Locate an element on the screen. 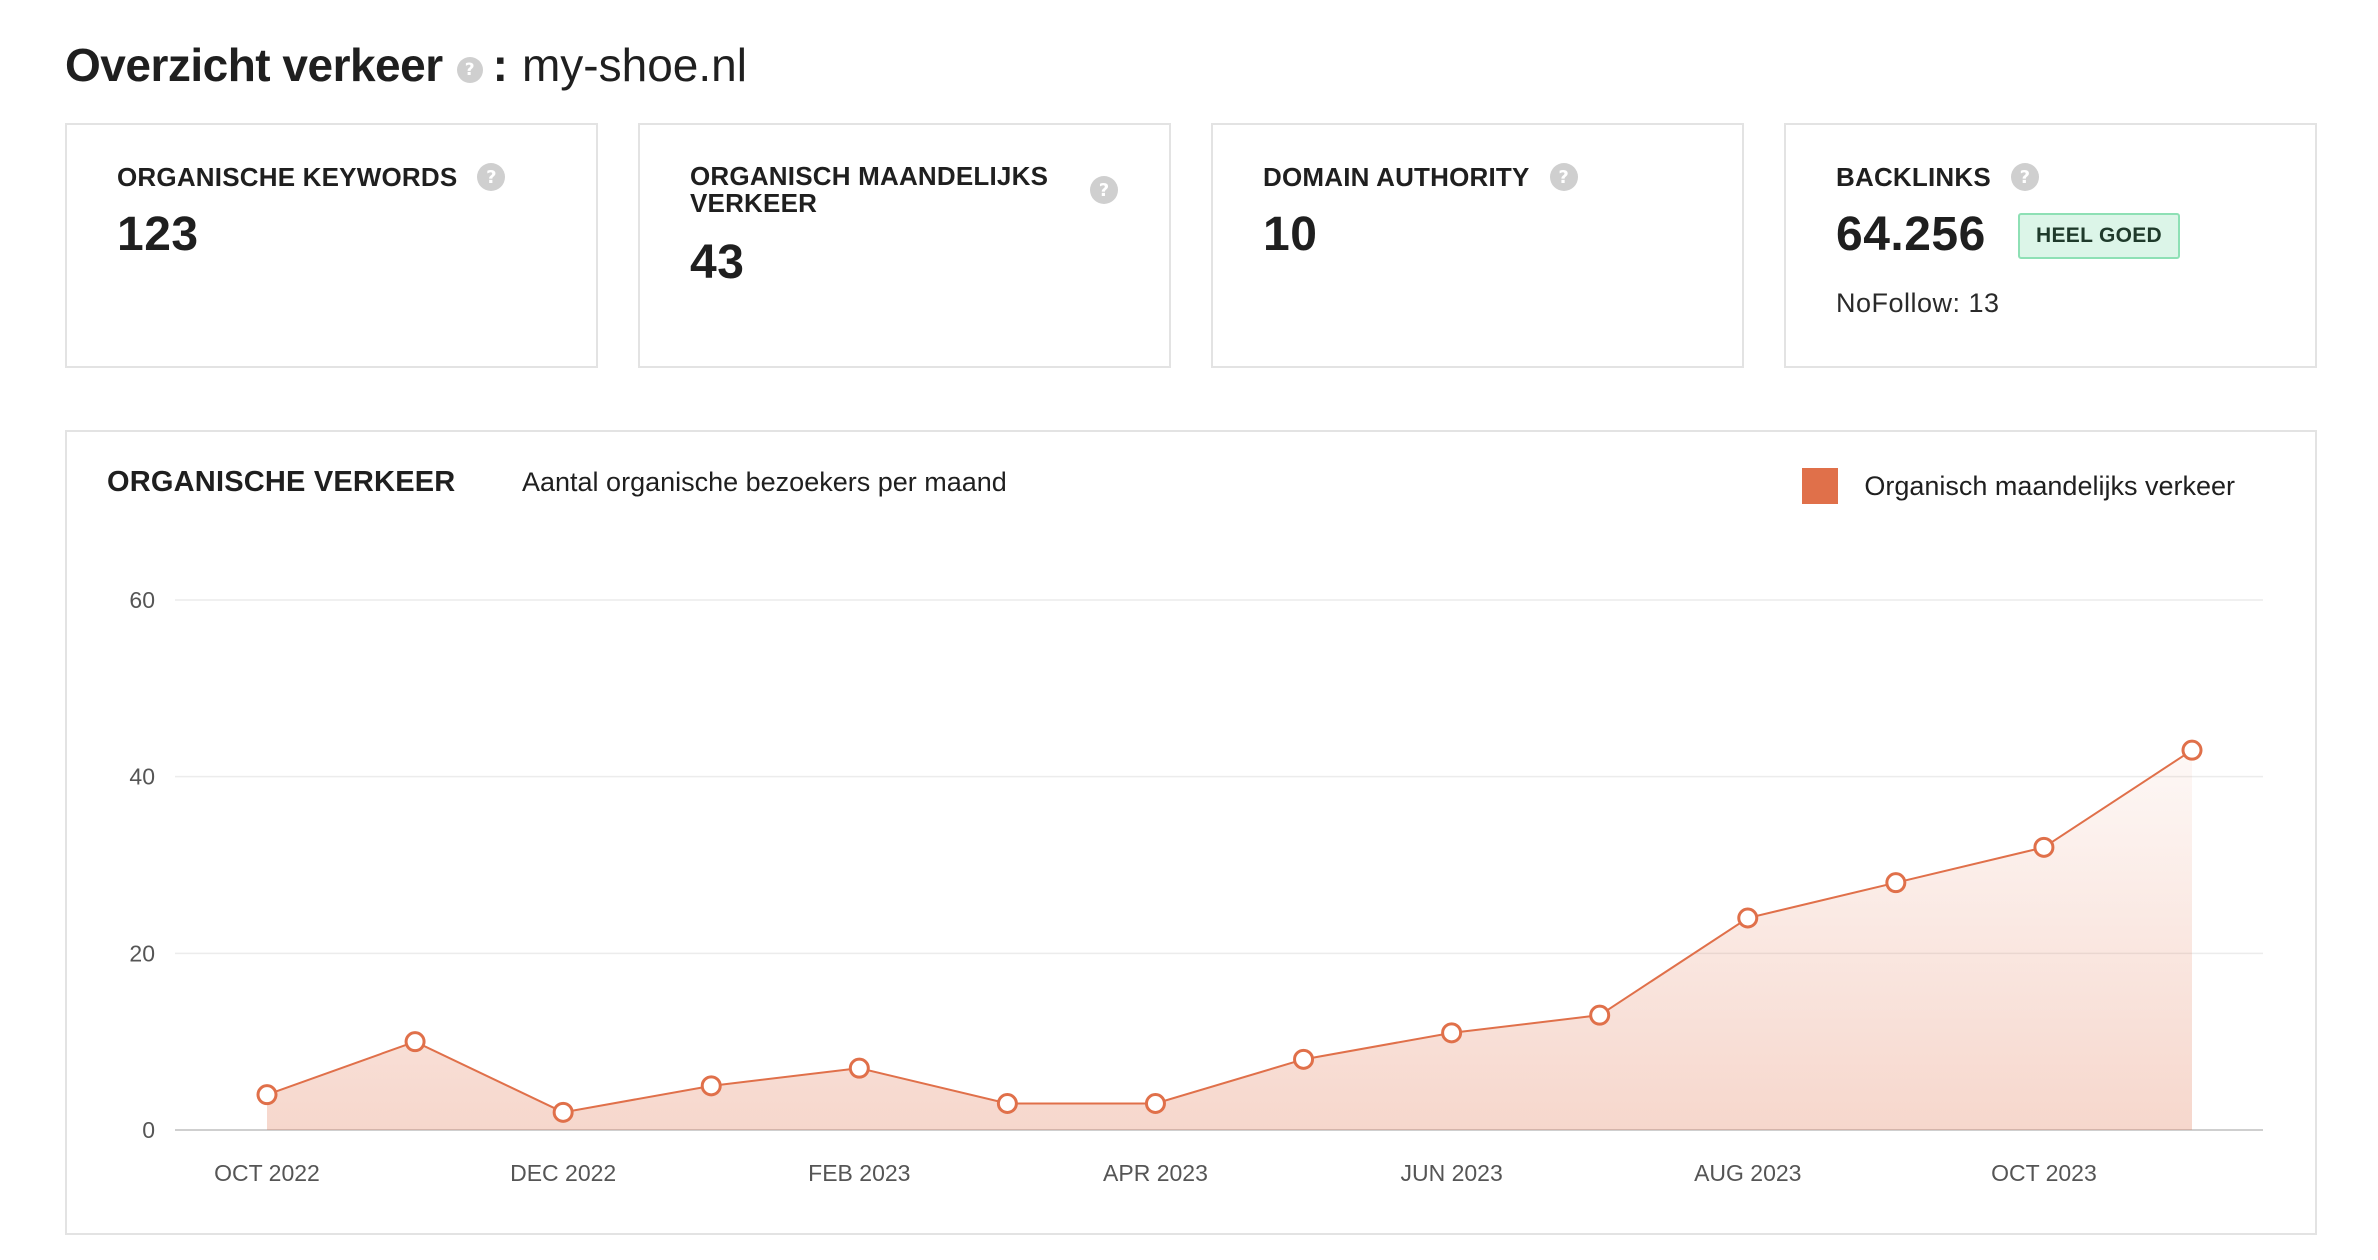 The width and height of the screenshot is (2378, 1260). chart-legend: Organisch maandelijks verkeer is located at coordinates (2018, 486).